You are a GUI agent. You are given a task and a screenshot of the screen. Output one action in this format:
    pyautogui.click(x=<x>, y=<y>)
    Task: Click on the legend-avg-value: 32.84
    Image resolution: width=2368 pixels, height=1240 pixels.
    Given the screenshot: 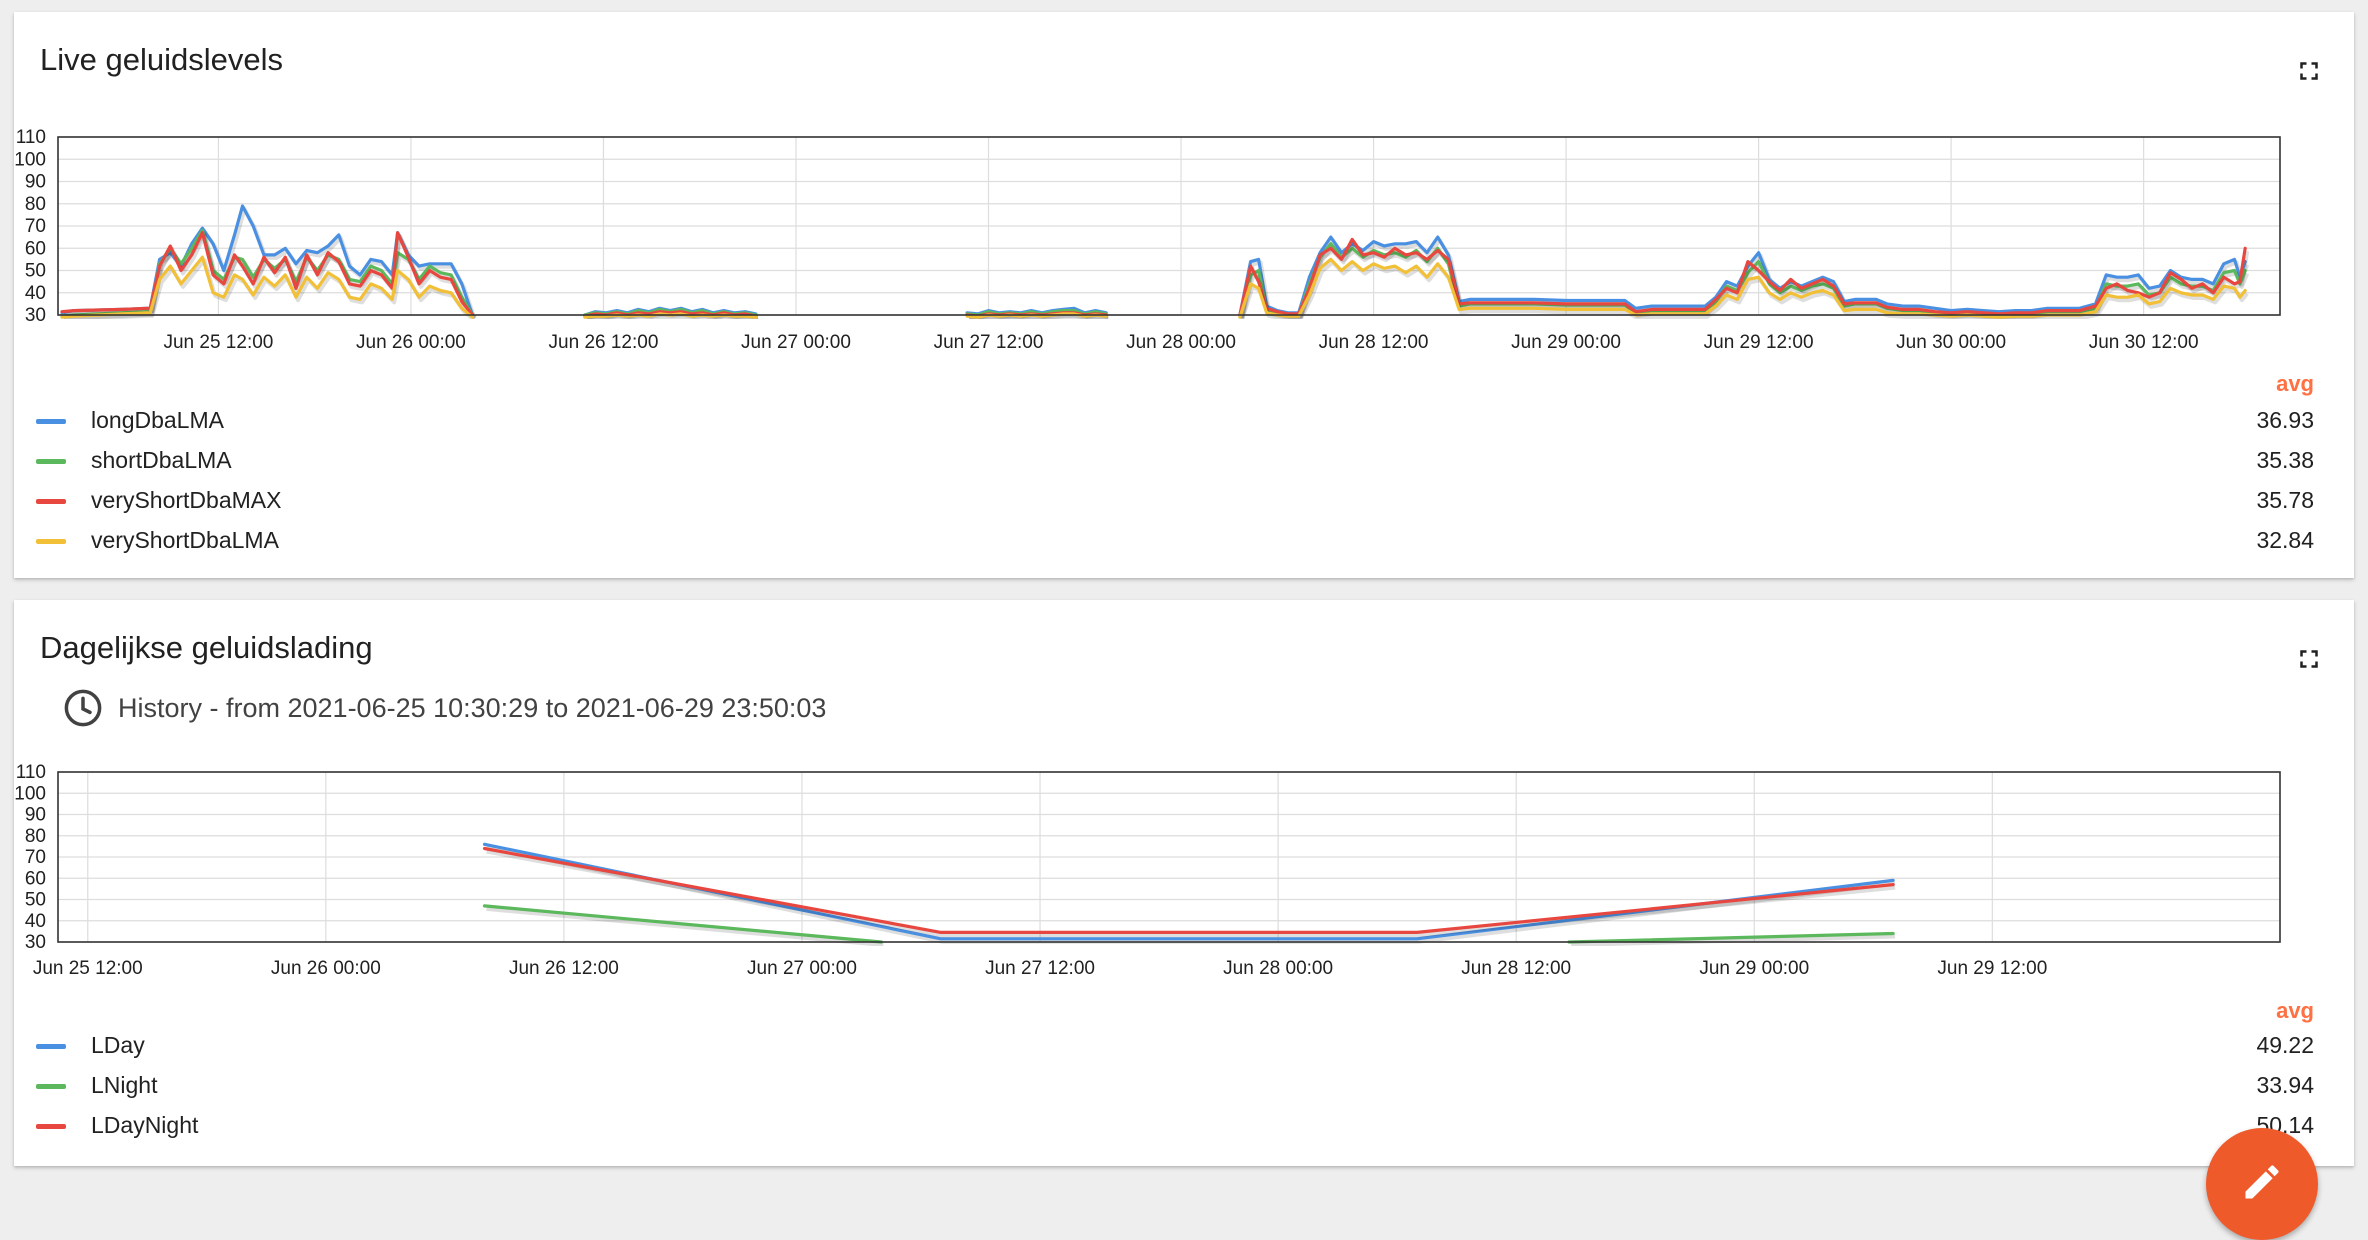 What is the action you would take?
    pyautogui.click(x=2285, y=540)
    